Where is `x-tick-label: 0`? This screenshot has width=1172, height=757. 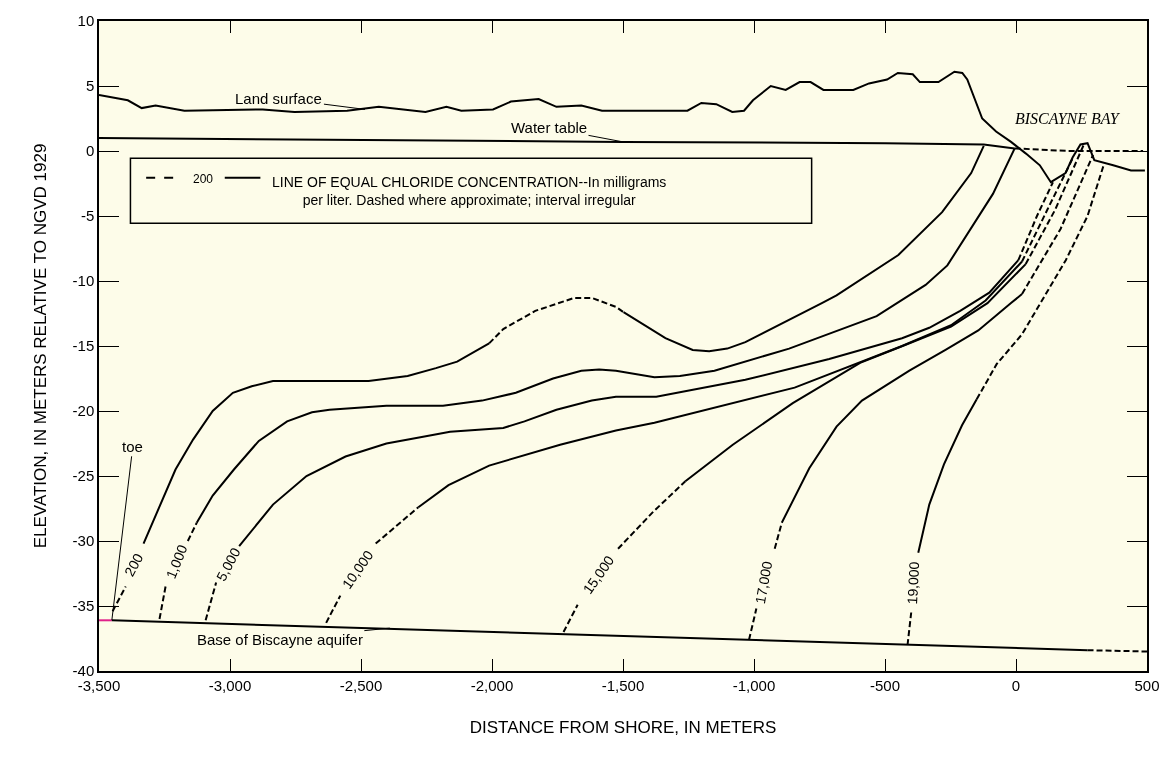 x-tick-label: 0 is located at coordinates (1016, 685).